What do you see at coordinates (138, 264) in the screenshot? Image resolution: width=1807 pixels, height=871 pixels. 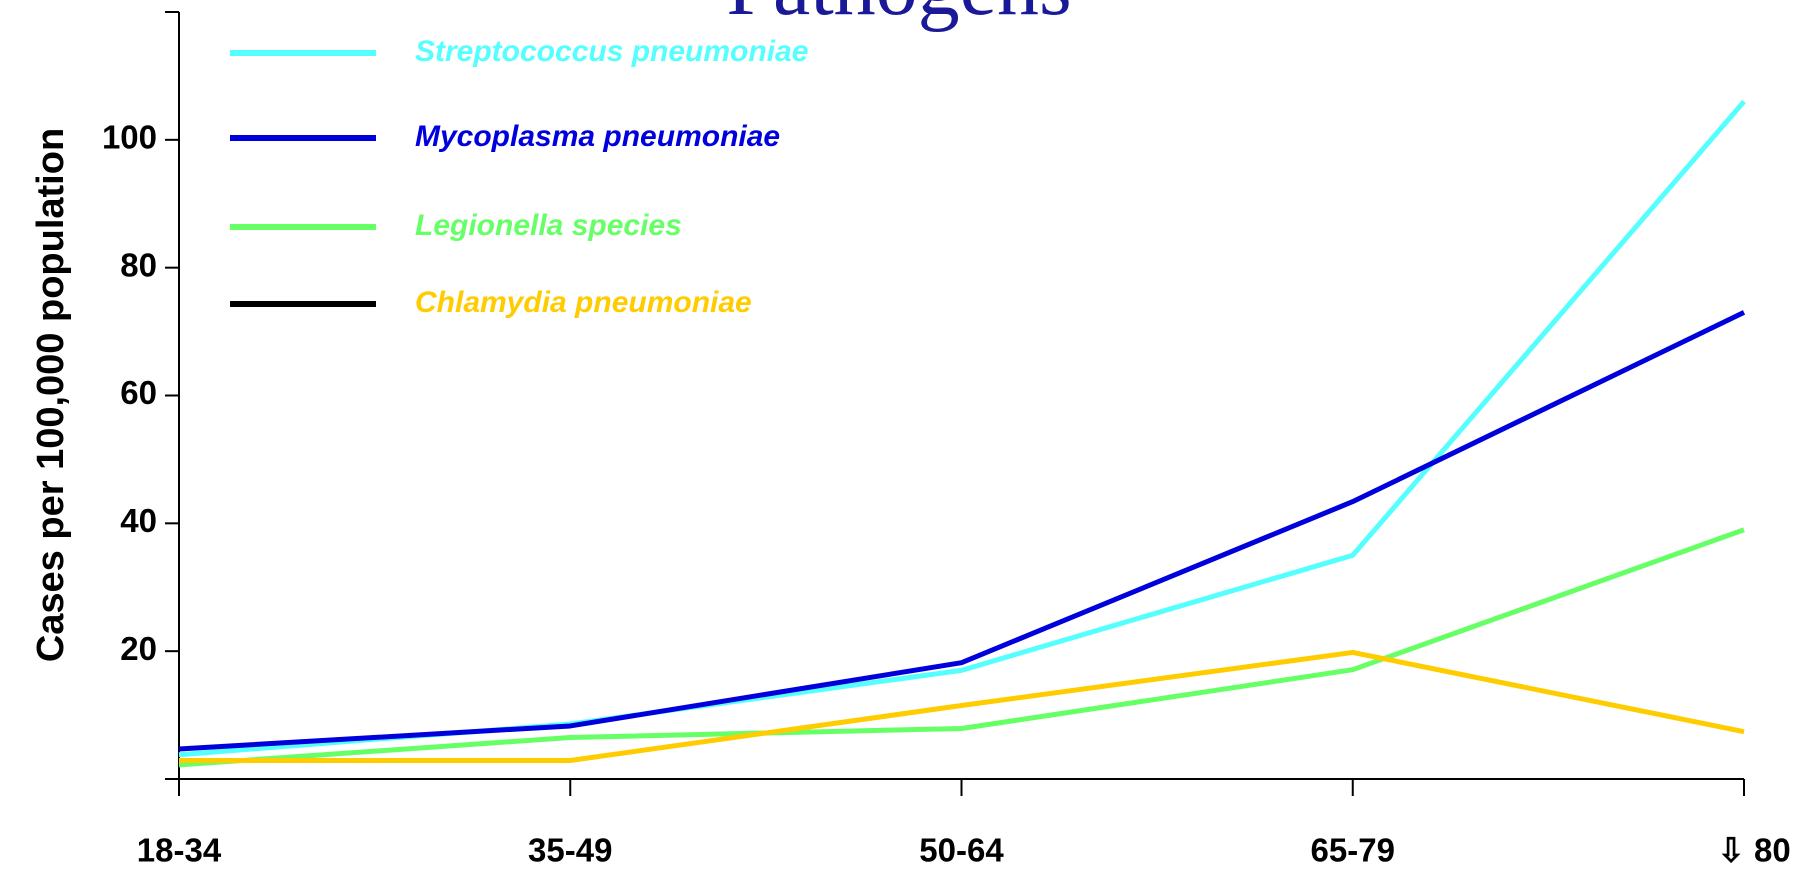 I see `y-tick-label: 80` at bounding box center [138, 264].